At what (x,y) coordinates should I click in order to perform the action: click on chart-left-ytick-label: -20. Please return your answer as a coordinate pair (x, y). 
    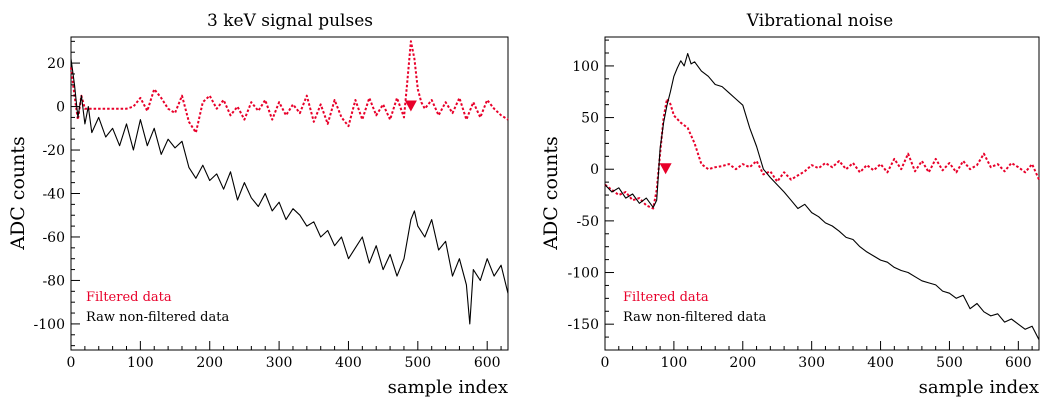
    Looking at the image, I should click on (53, 151).